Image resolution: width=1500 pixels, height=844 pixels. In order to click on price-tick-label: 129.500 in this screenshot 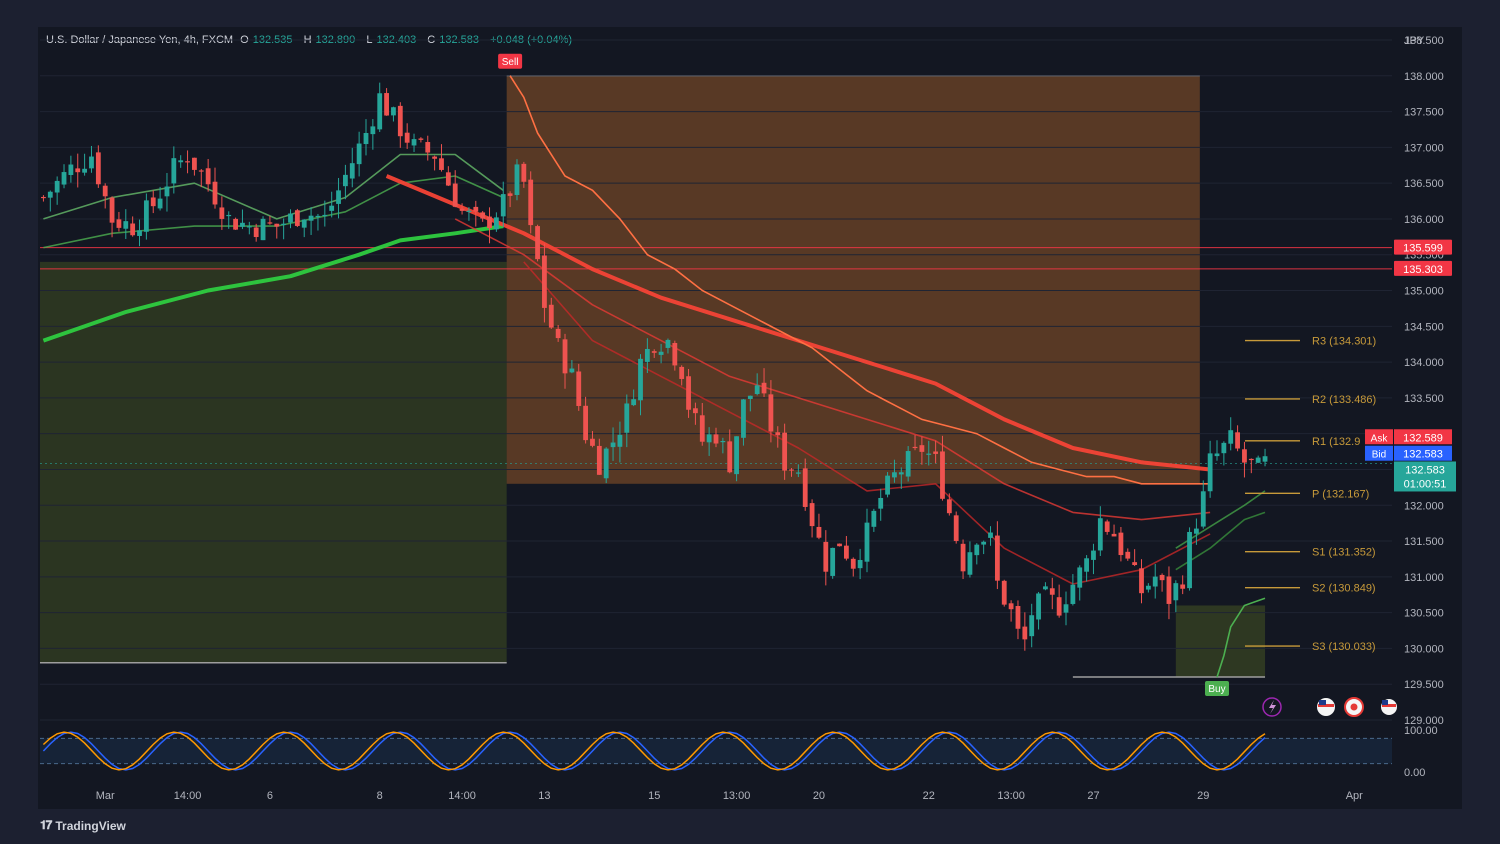, I will do `click(1424, 685)`.